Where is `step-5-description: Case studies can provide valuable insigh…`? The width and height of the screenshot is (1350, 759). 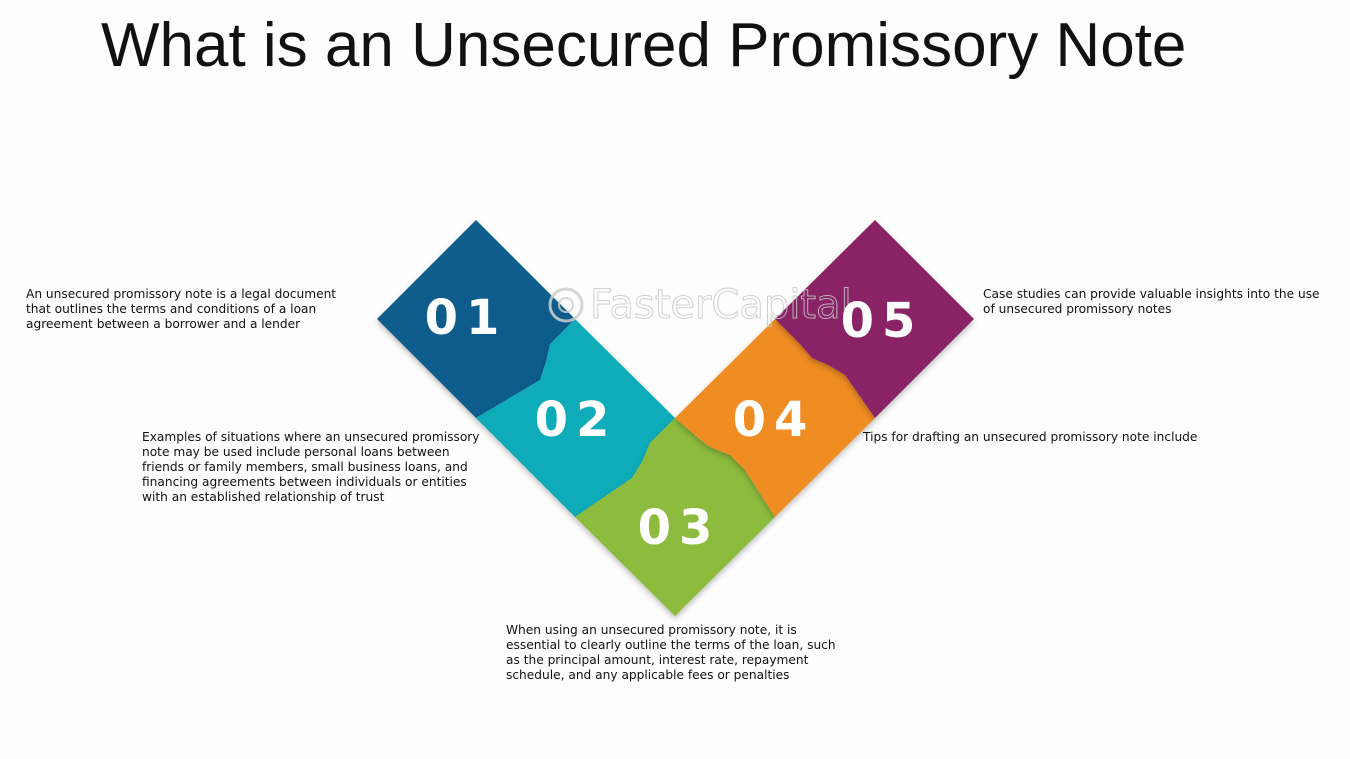
step-5-description: Case studies can provide valuable insigh… is located at coordinates (1151, 301).